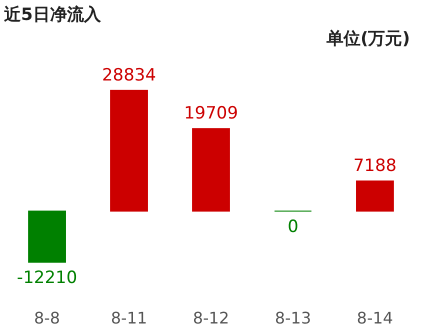 The height and width of the screenshot is (330, 422). Describe the element at coordinates (293, 318) in the screenshot. I see `x-tick-label: 8-13` at that location.